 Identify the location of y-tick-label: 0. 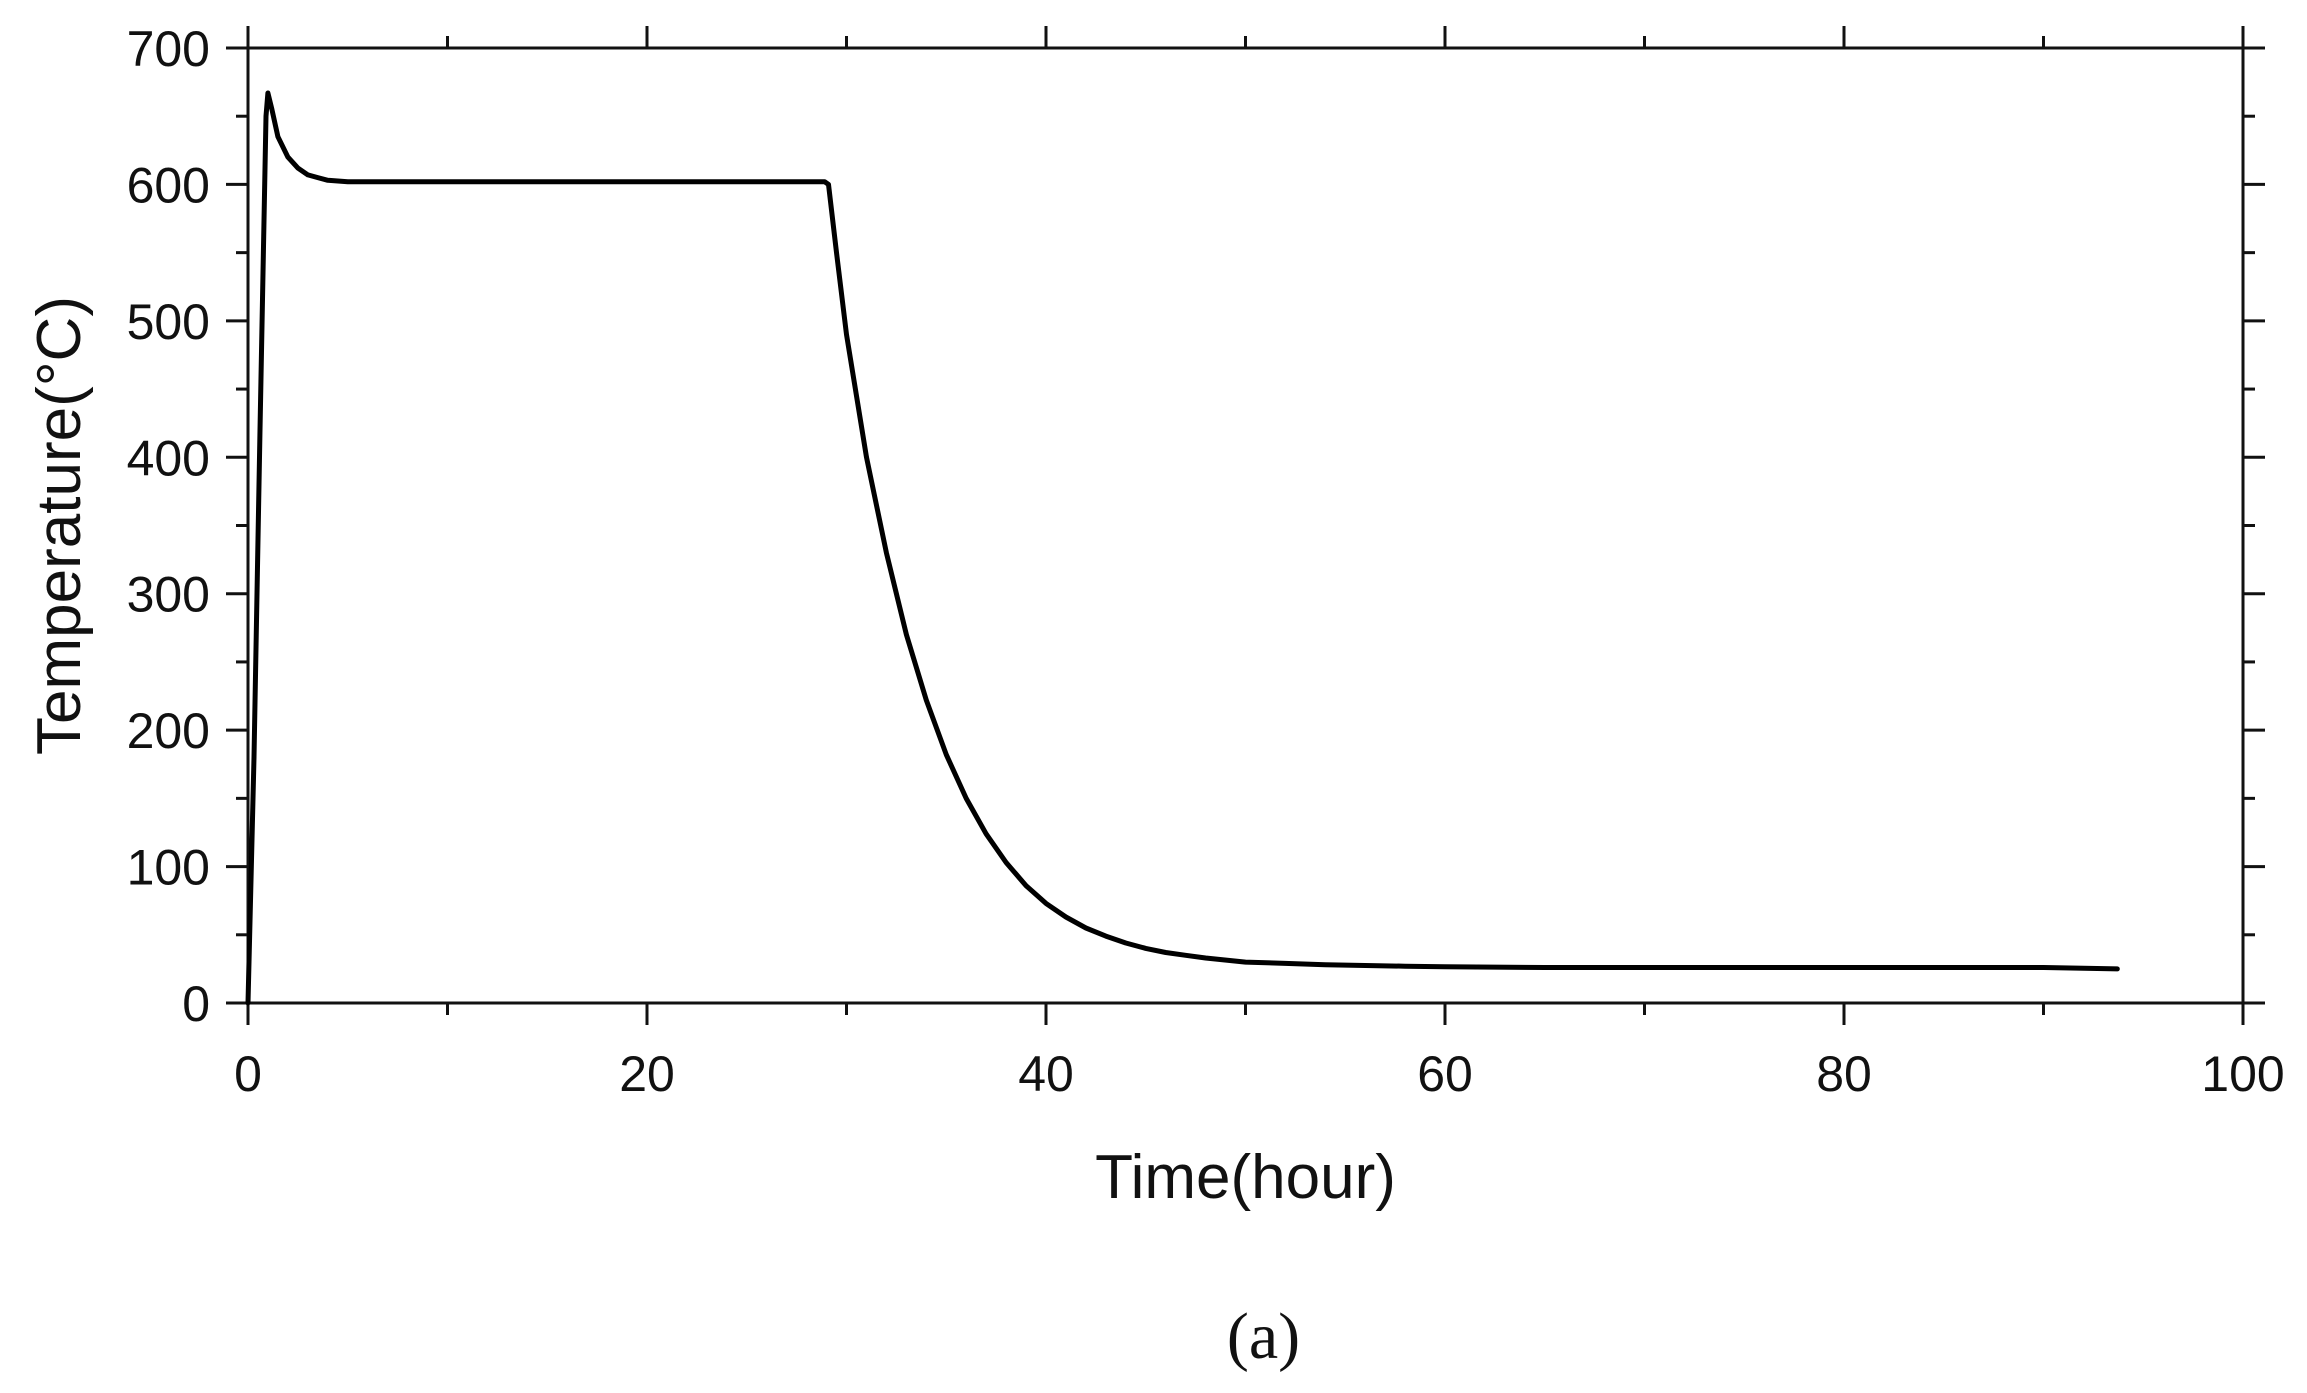
(196, 1004).